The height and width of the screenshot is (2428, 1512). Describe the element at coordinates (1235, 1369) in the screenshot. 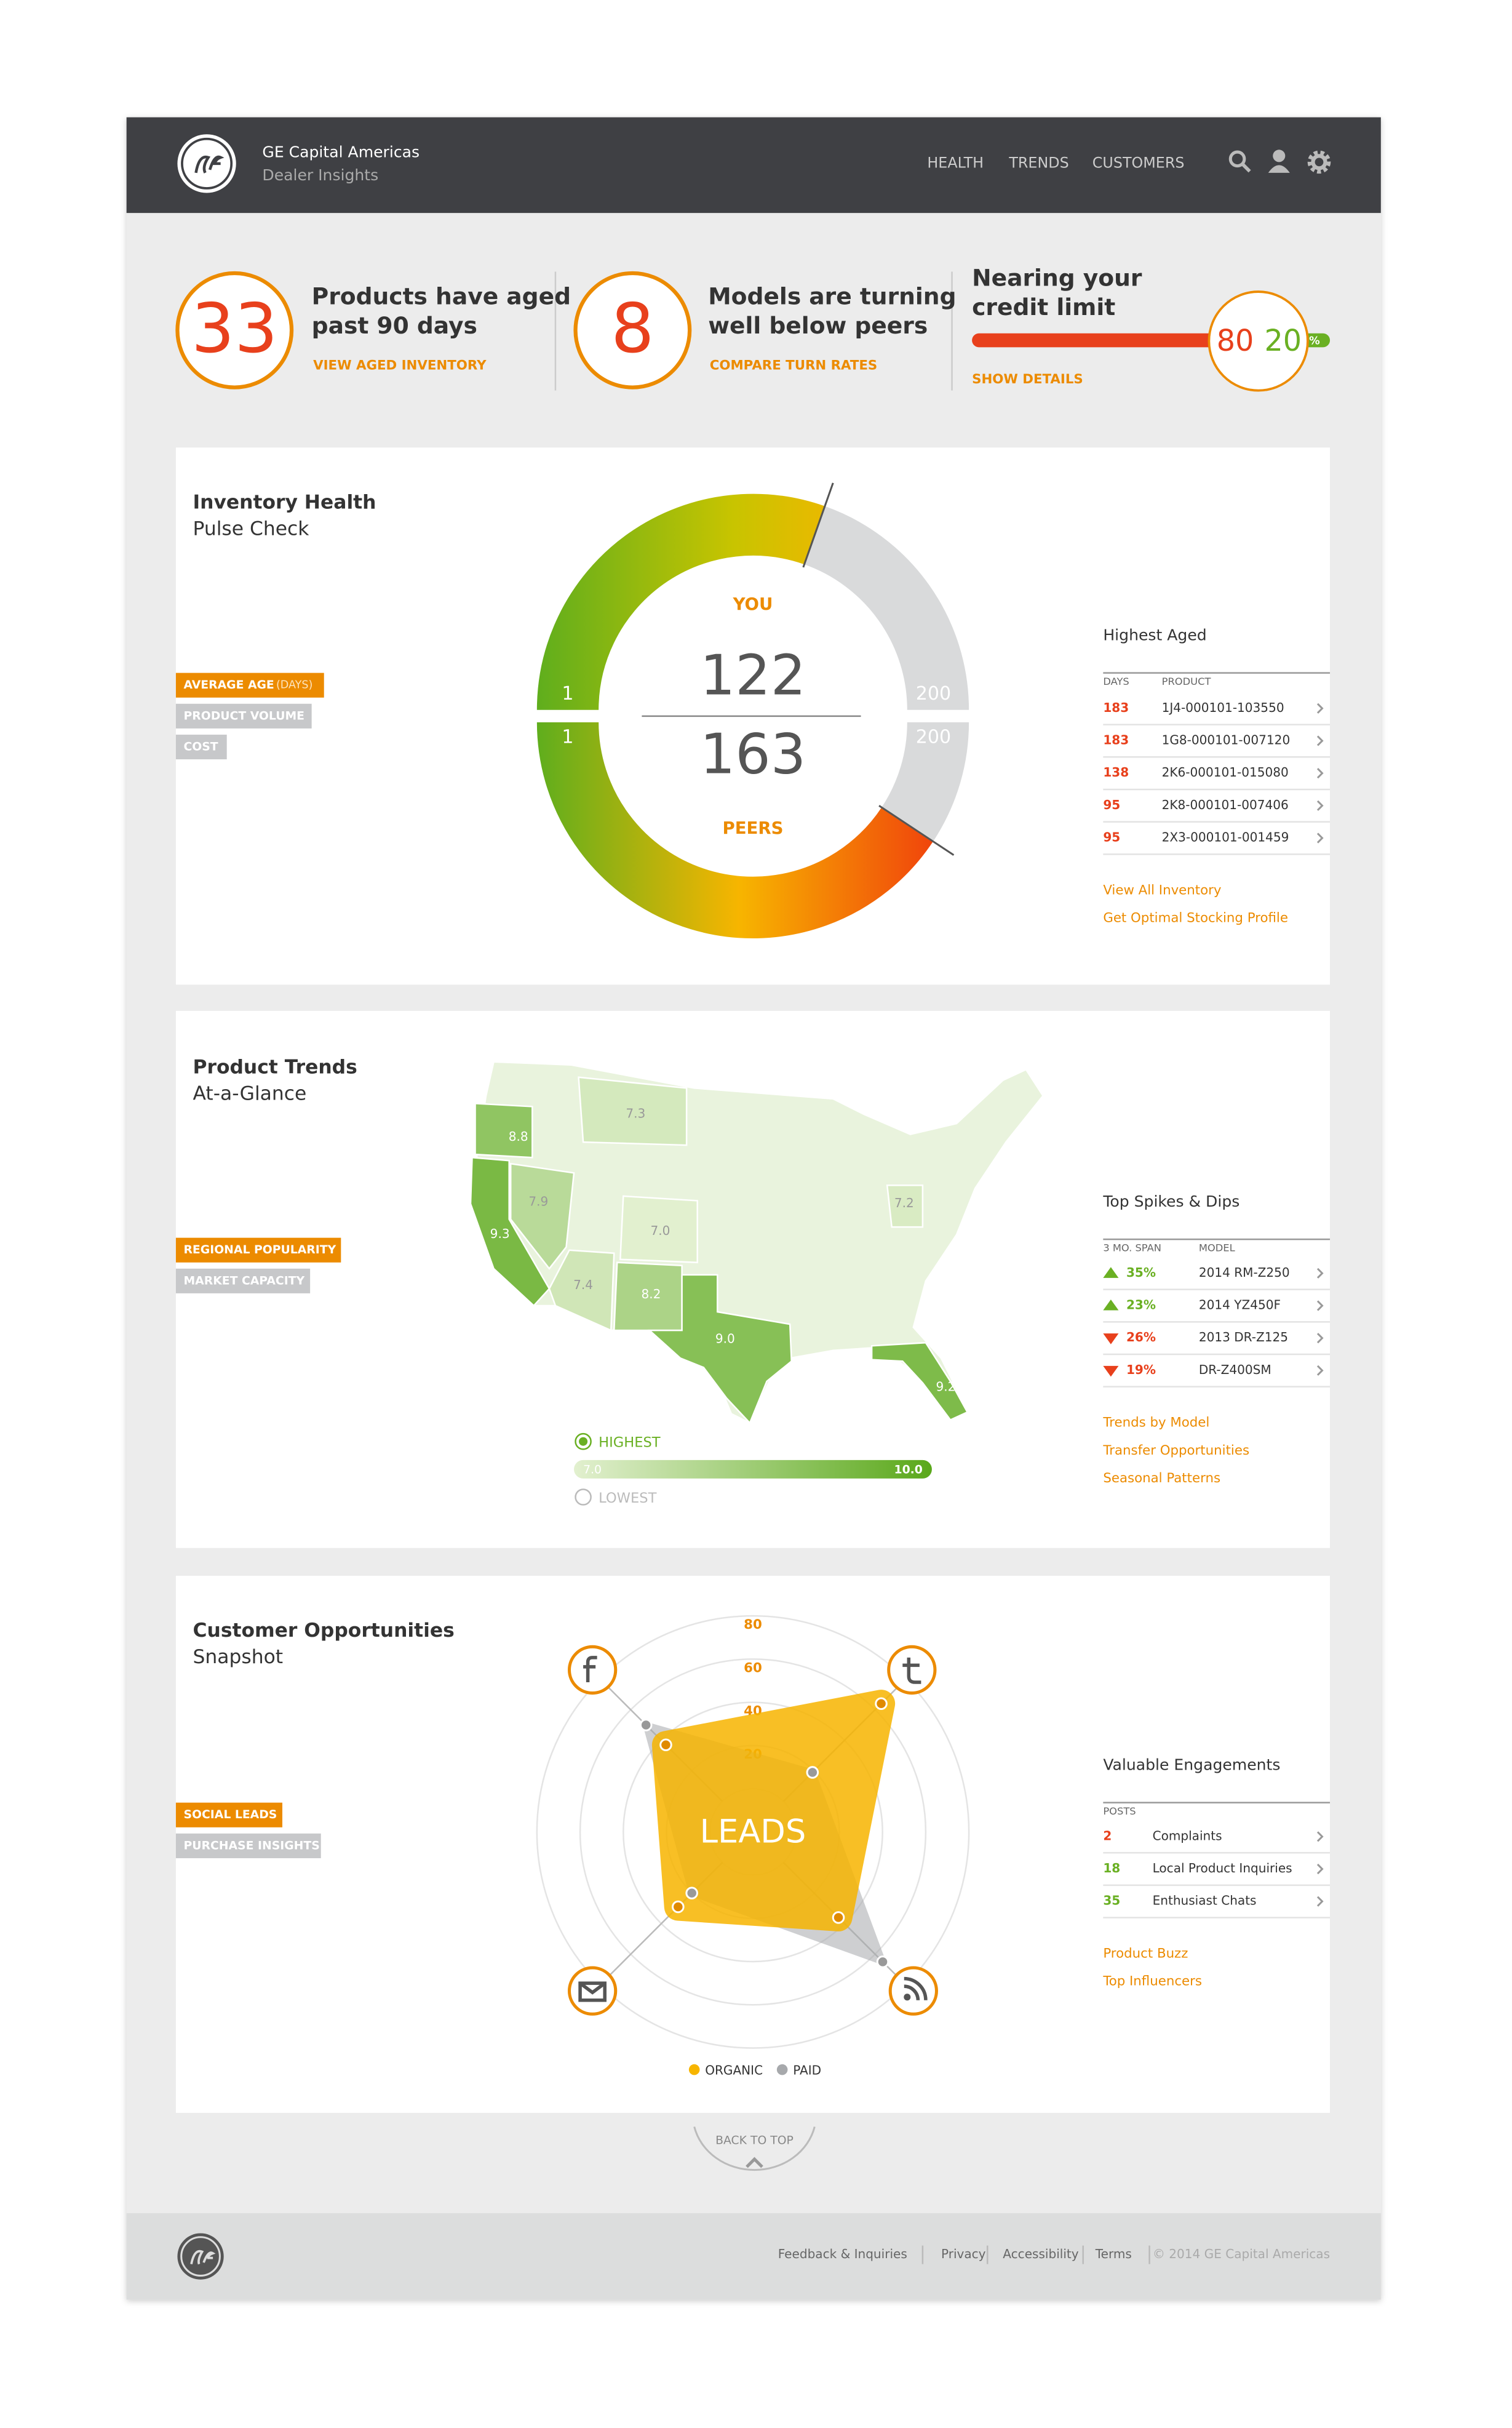

I see `model: DR-Z400SM` at that location.